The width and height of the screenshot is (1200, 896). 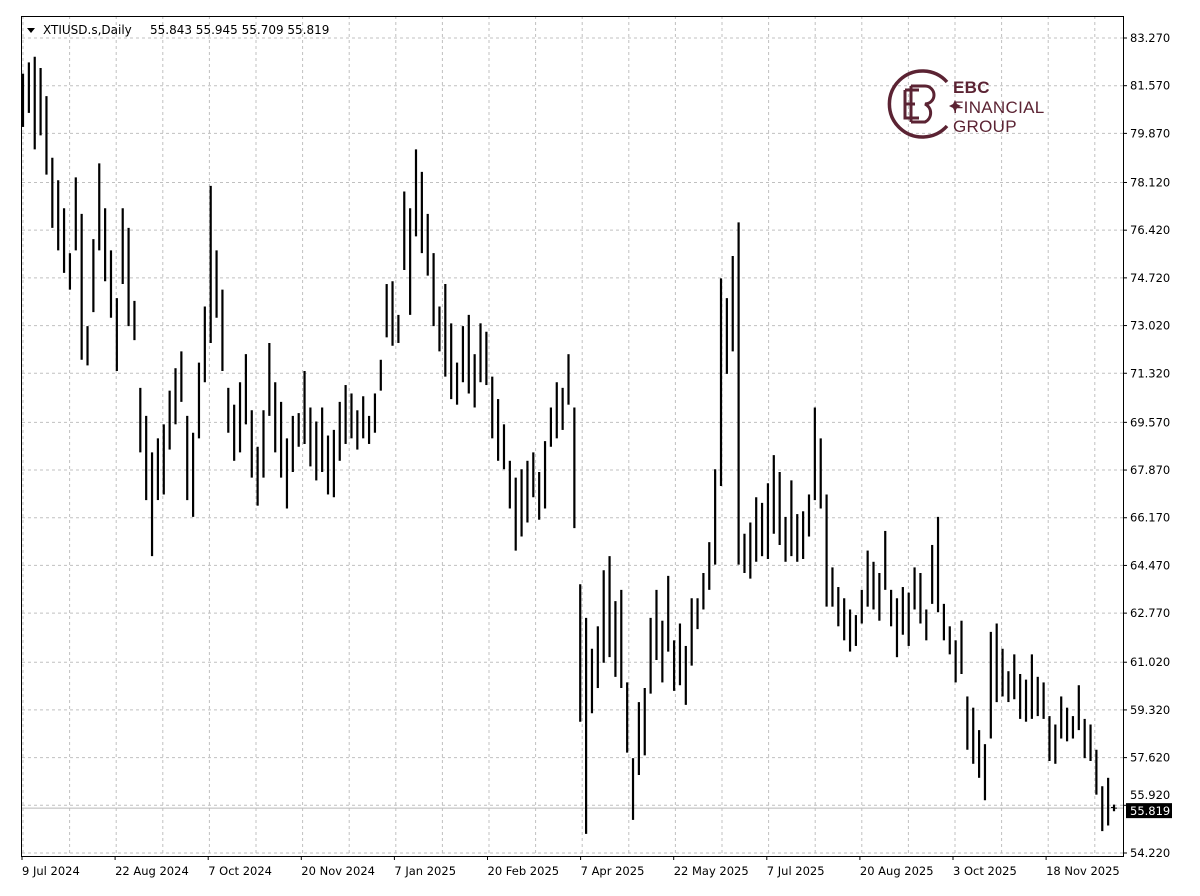 I want to click on price-tick-label: 69.570, so click(x=1150, y=422).